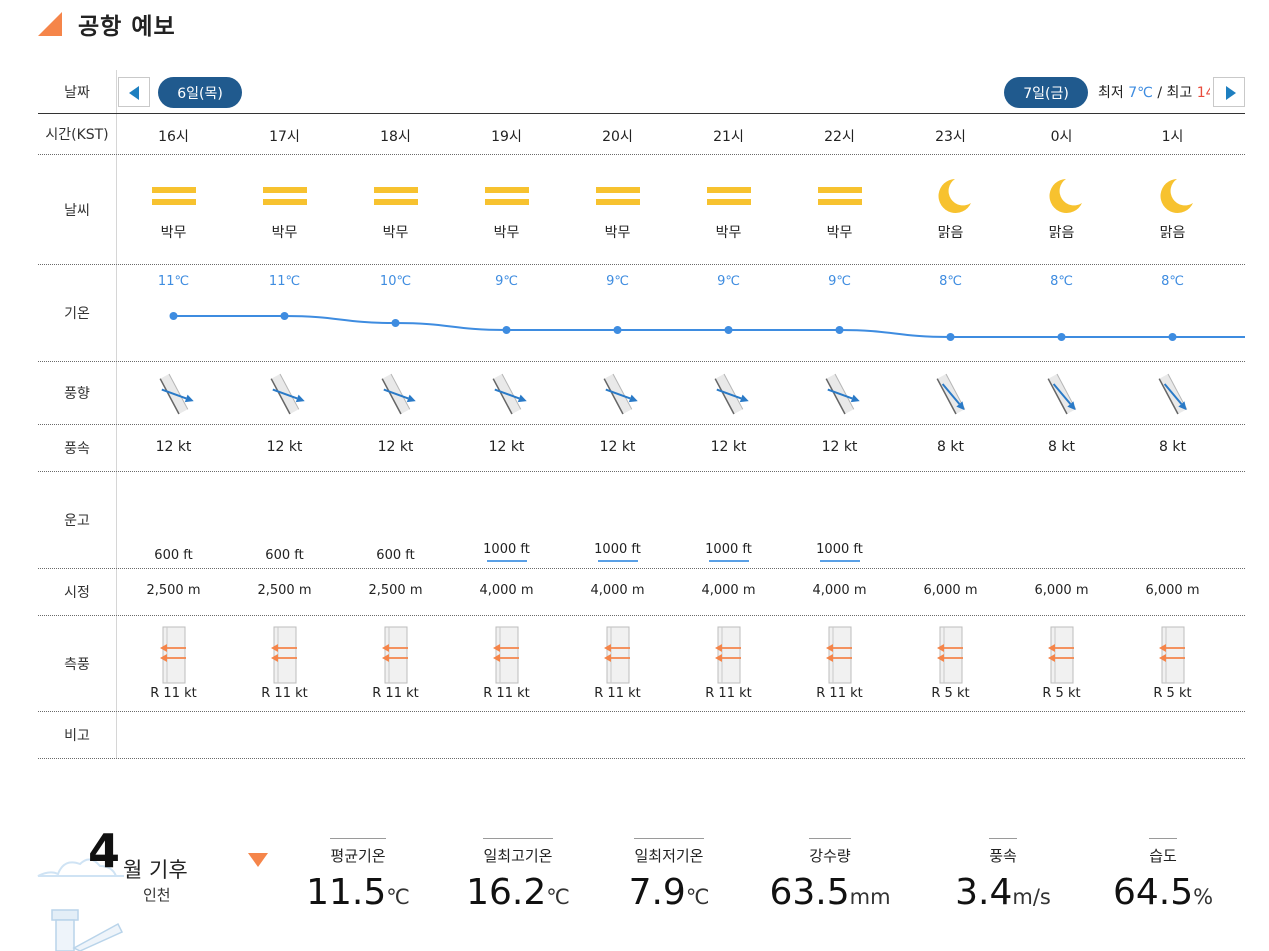 The width and height of the screenshot is (1269, 951). Describe the element at coordinates (950, 590) in the screenshot. I see `visibility-value: 6,000 m` at that location.